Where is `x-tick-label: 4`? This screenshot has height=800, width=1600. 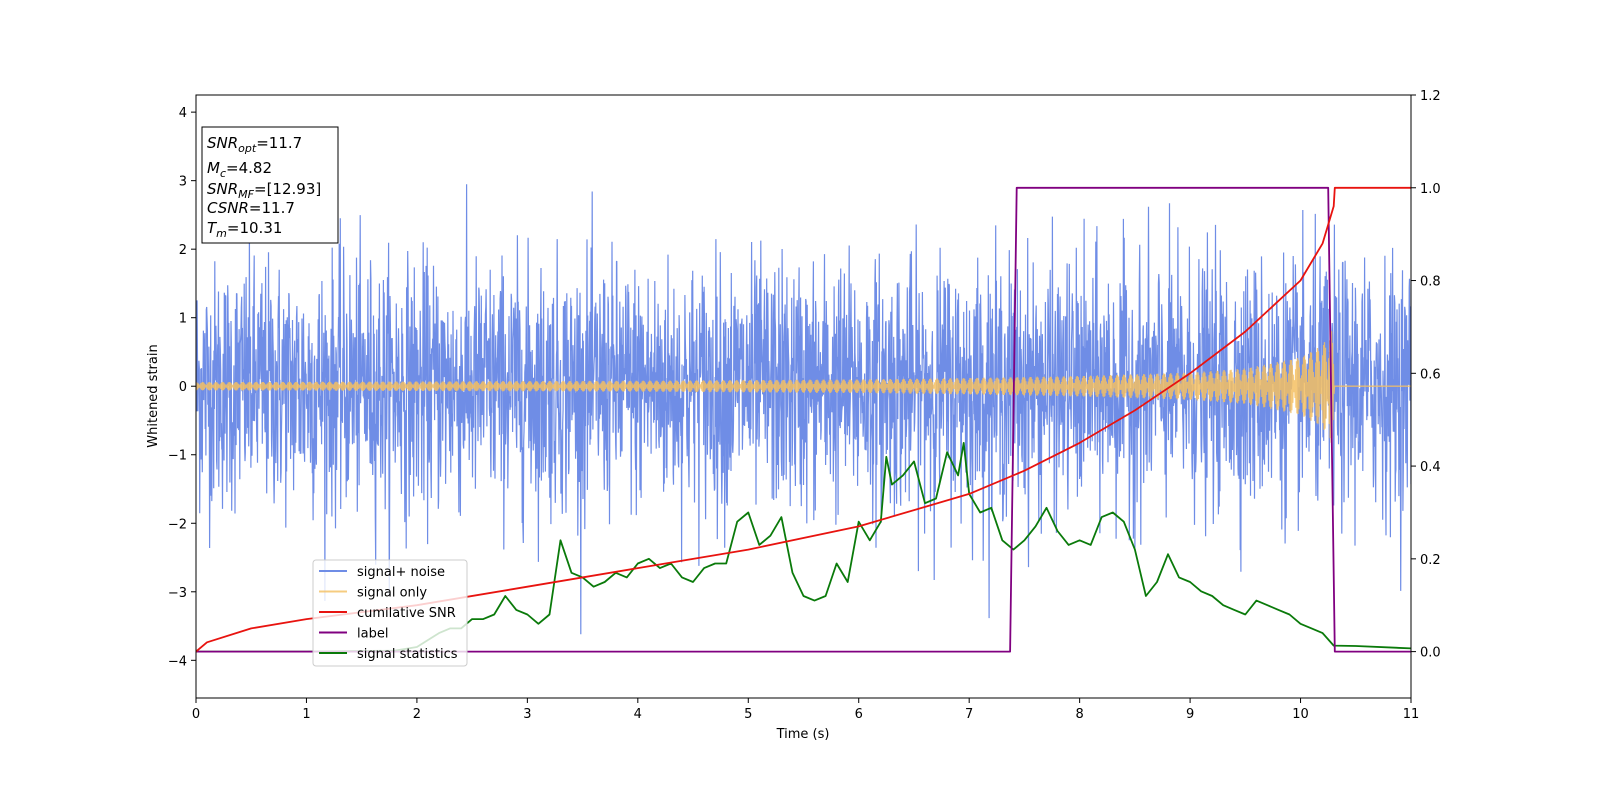 x-tick-label: 4 is located at coordinates (638, 714).